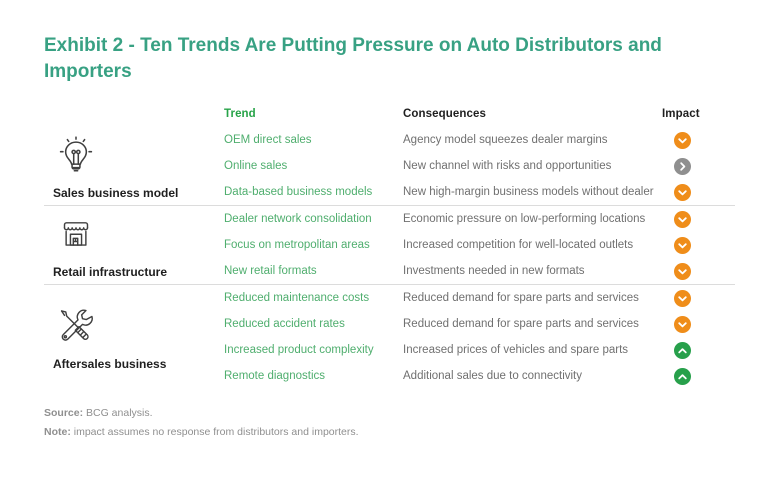 The width and height of the screenshot is (768, 493). What do you see at coordinates (119, 413) in the screenshot?
I see `source-text: BCG analysis.` at bounding box center [119, 413].